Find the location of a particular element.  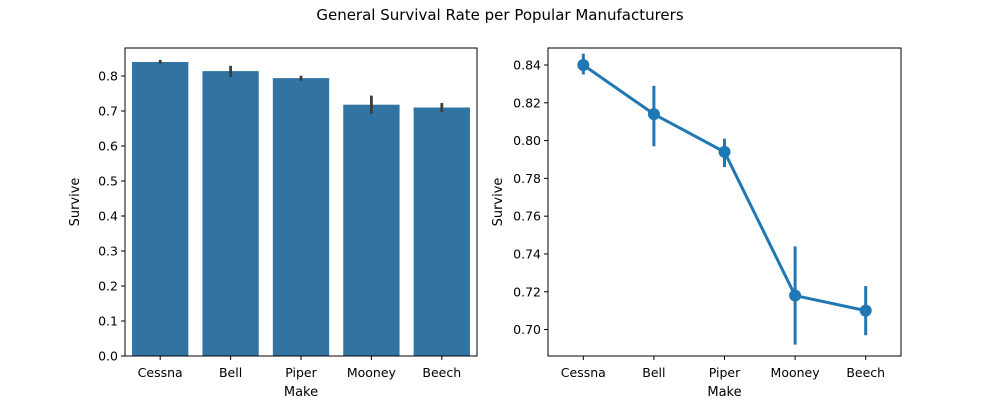

y-tick-label: 0.7 is located at coordinates (108, 111).